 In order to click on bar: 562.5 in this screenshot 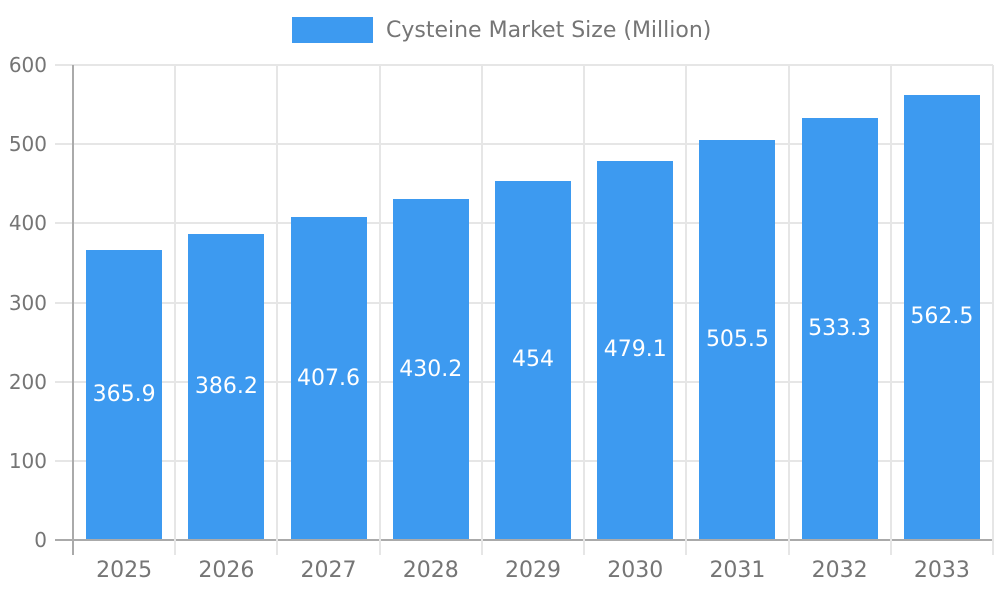, I will do `click(941, 316)`.